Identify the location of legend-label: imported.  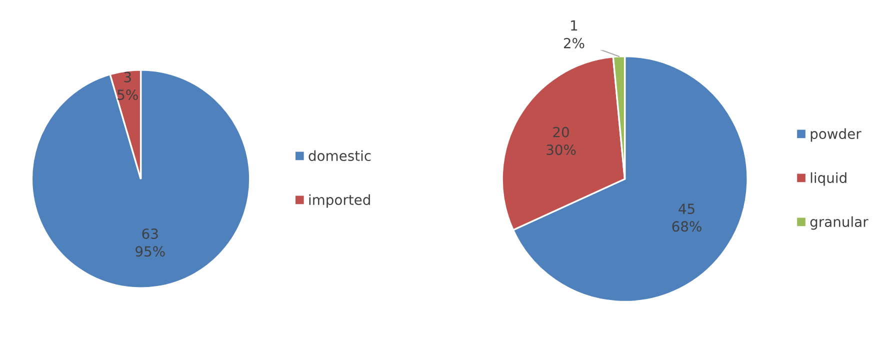
(339, 201).